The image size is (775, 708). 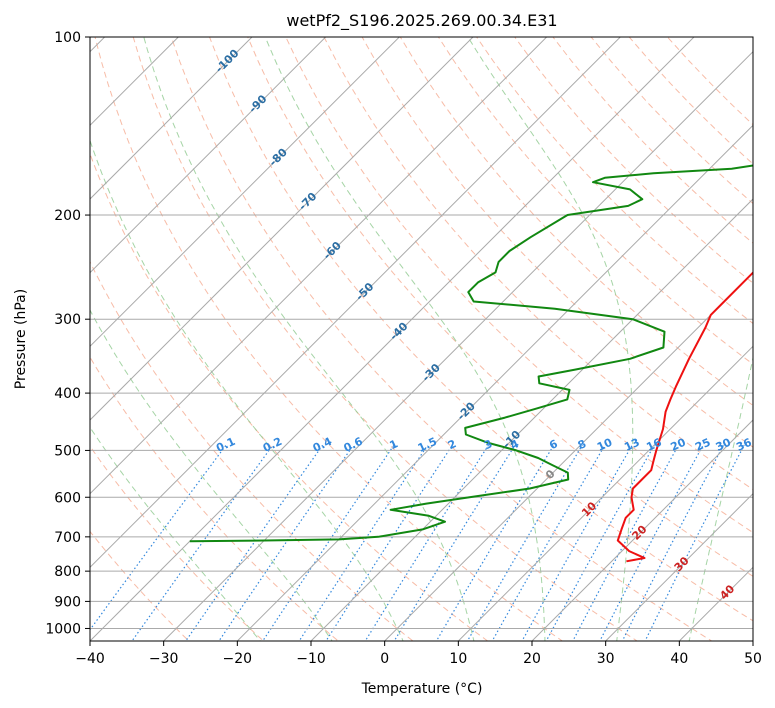 I want to click on x-tick-label: −40, so click(x=90, y=659).